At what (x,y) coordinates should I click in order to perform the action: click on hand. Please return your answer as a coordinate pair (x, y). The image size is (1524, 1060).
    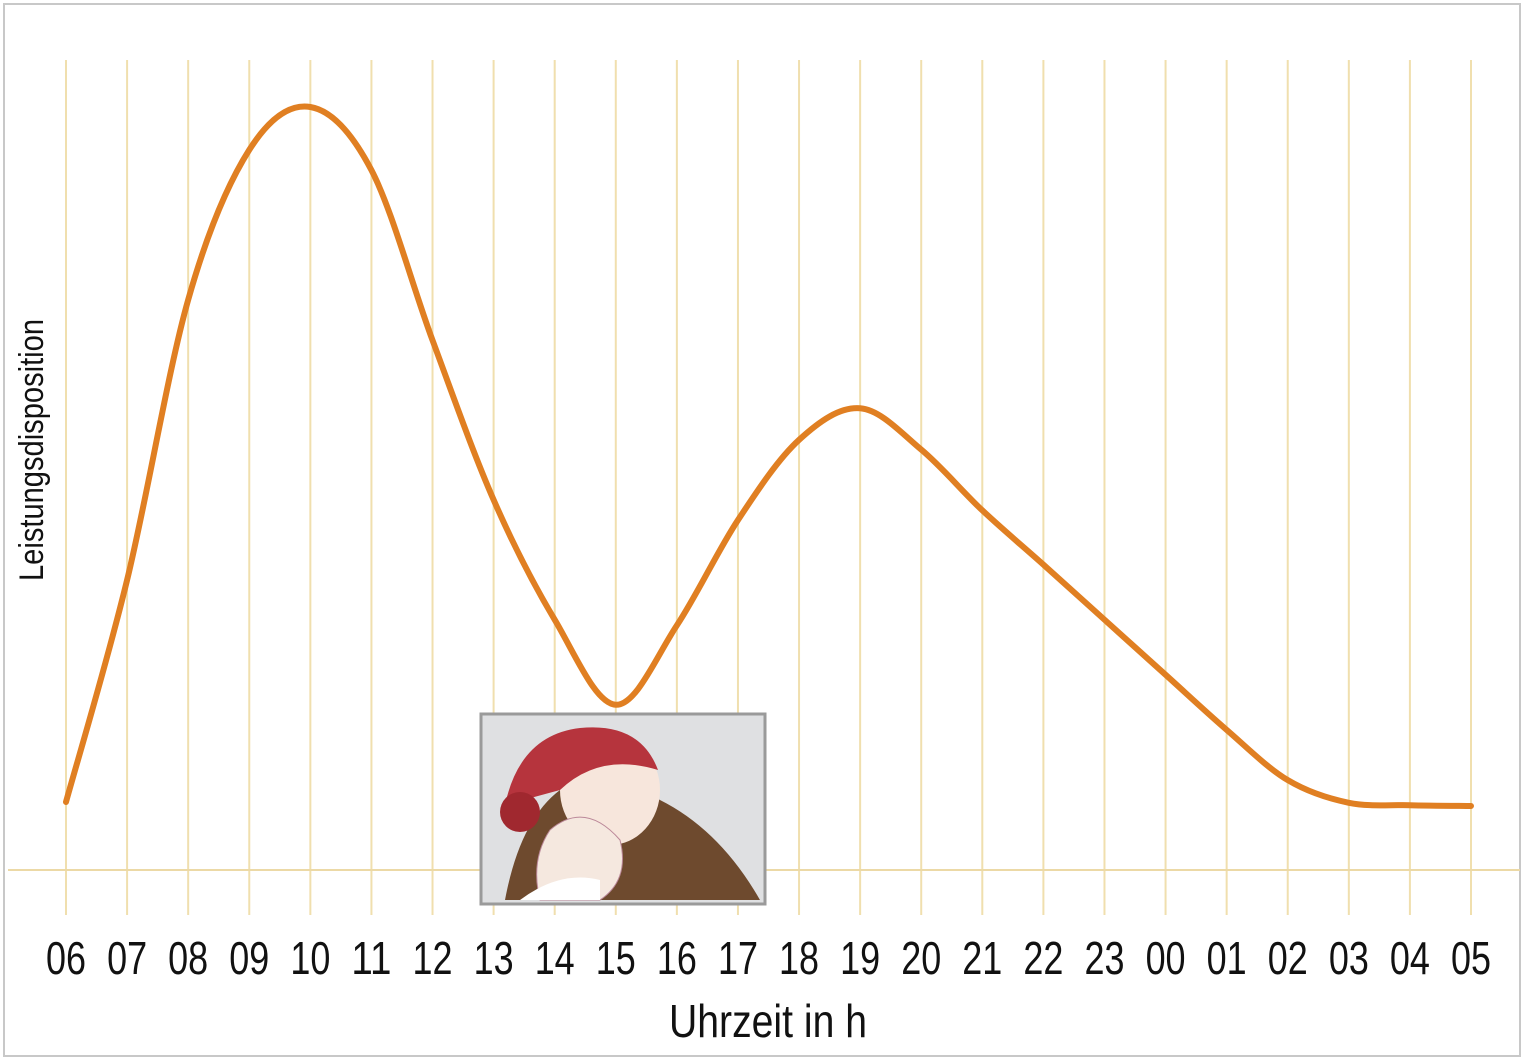
    Looking at the image, I should click on (579, 858).